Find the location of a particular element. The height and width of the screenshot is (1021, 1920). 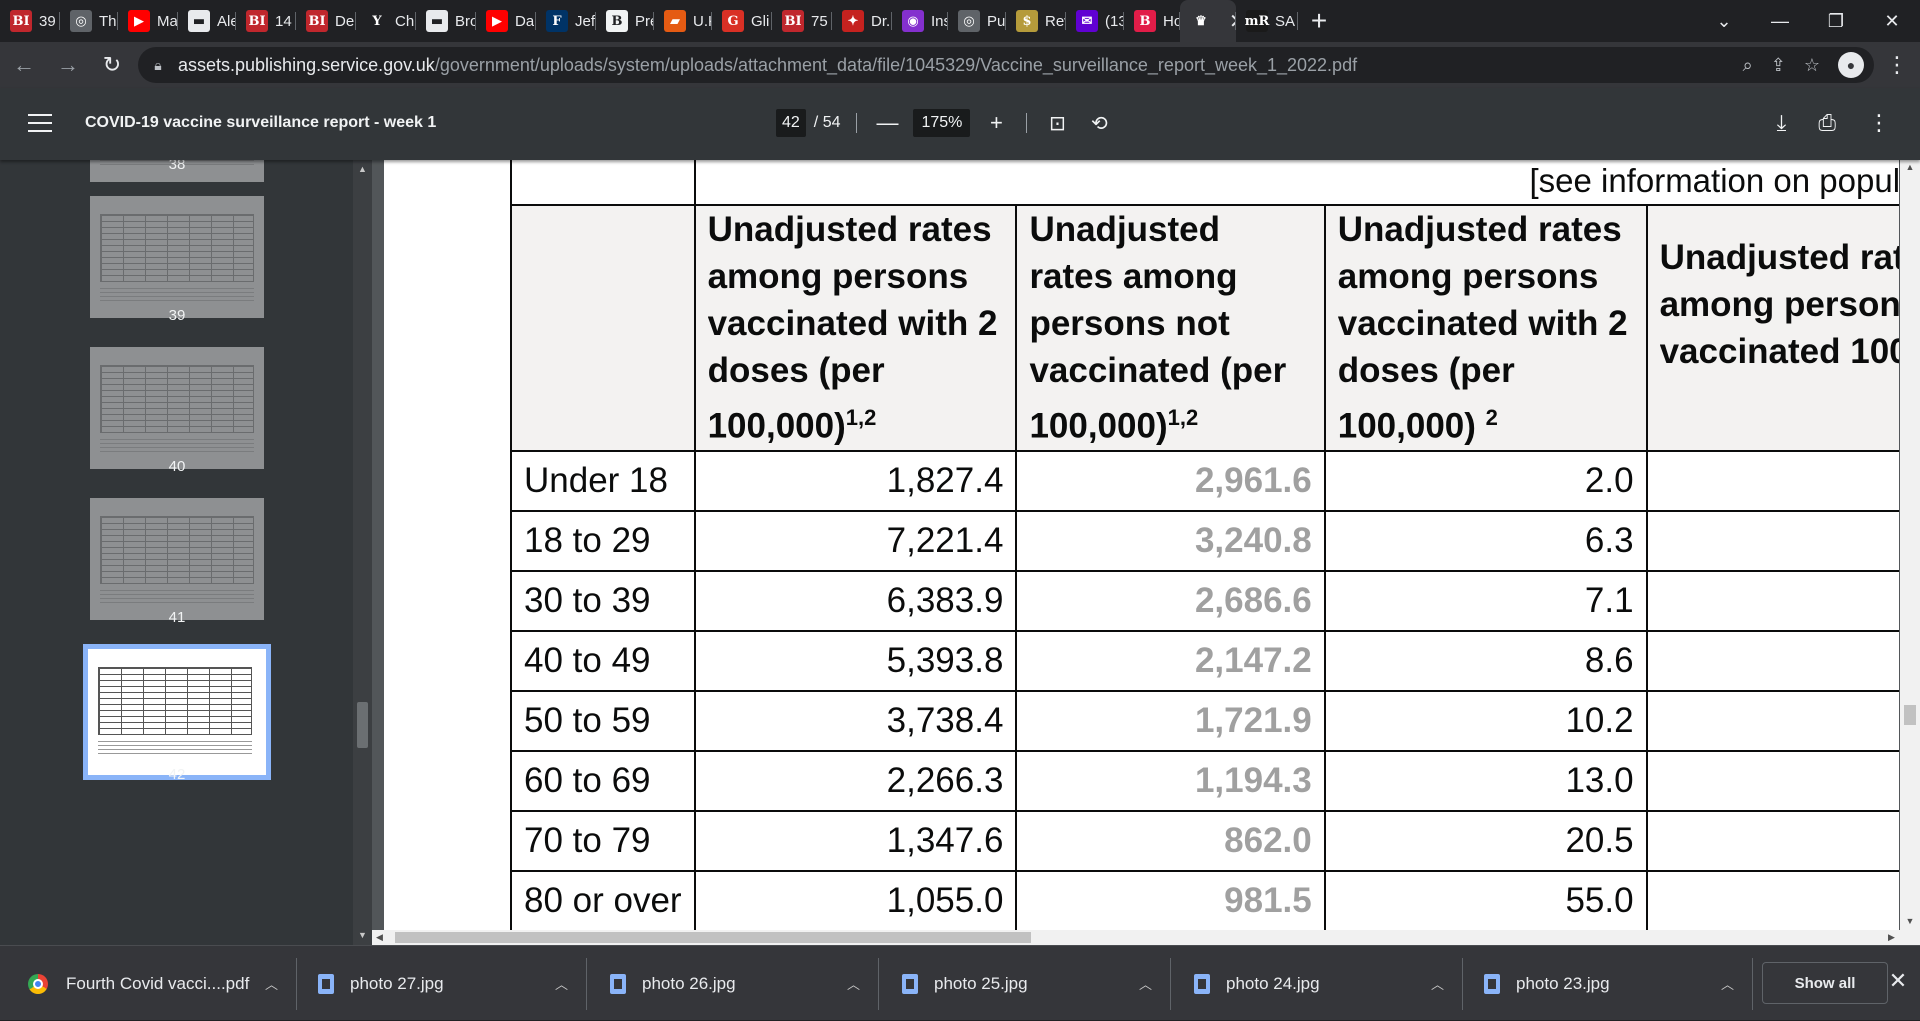

thumbnail-page-number: 41 is located at coordinates (177, 617).